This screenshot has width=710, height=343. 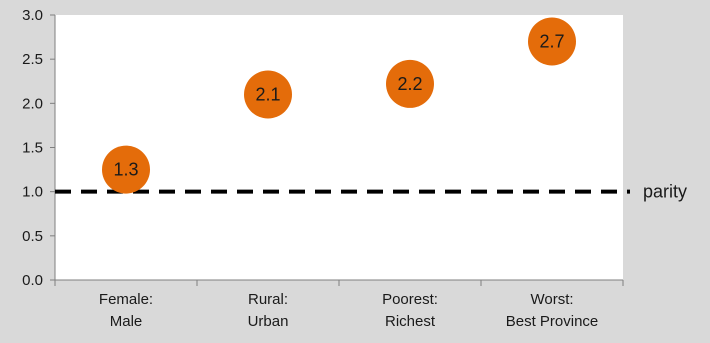 What do you see at coordinates (32, 103) in the screenshot?
I see `y-tick-label: 2.0` at bounding box center [32, 103].